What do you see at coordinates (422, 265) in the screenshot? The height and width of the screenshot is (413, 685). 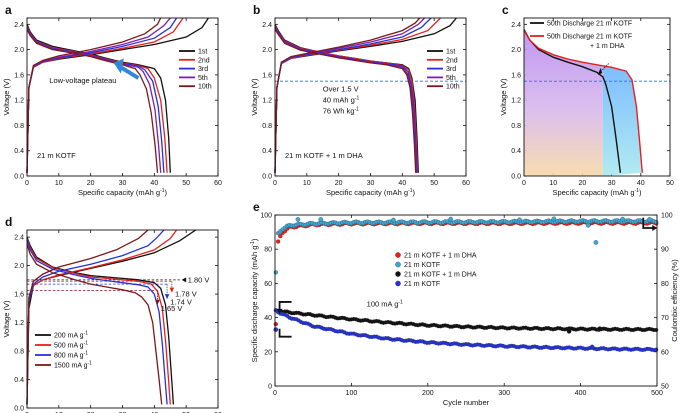 I see `legend-label: 21 m KOTF` at bounding box center [422, 265].